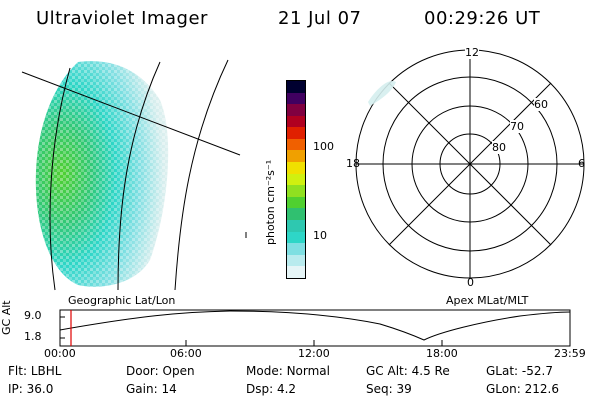 The width and height of the screenshot is (600, 400). I want to click on geo-panel-label: Geographic Lat/Lon, so click(122, 300).